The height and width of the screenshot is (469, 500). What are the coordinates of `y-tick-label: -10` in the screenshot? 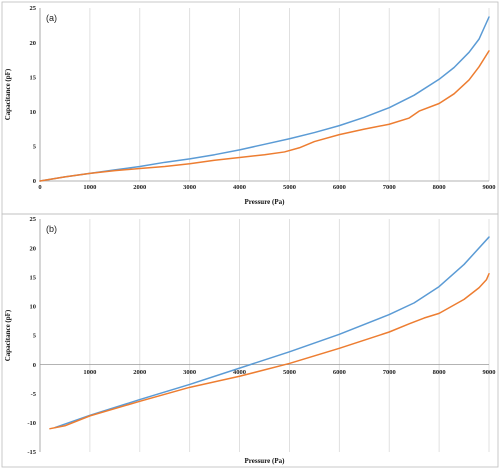 It's located at (31, 423).